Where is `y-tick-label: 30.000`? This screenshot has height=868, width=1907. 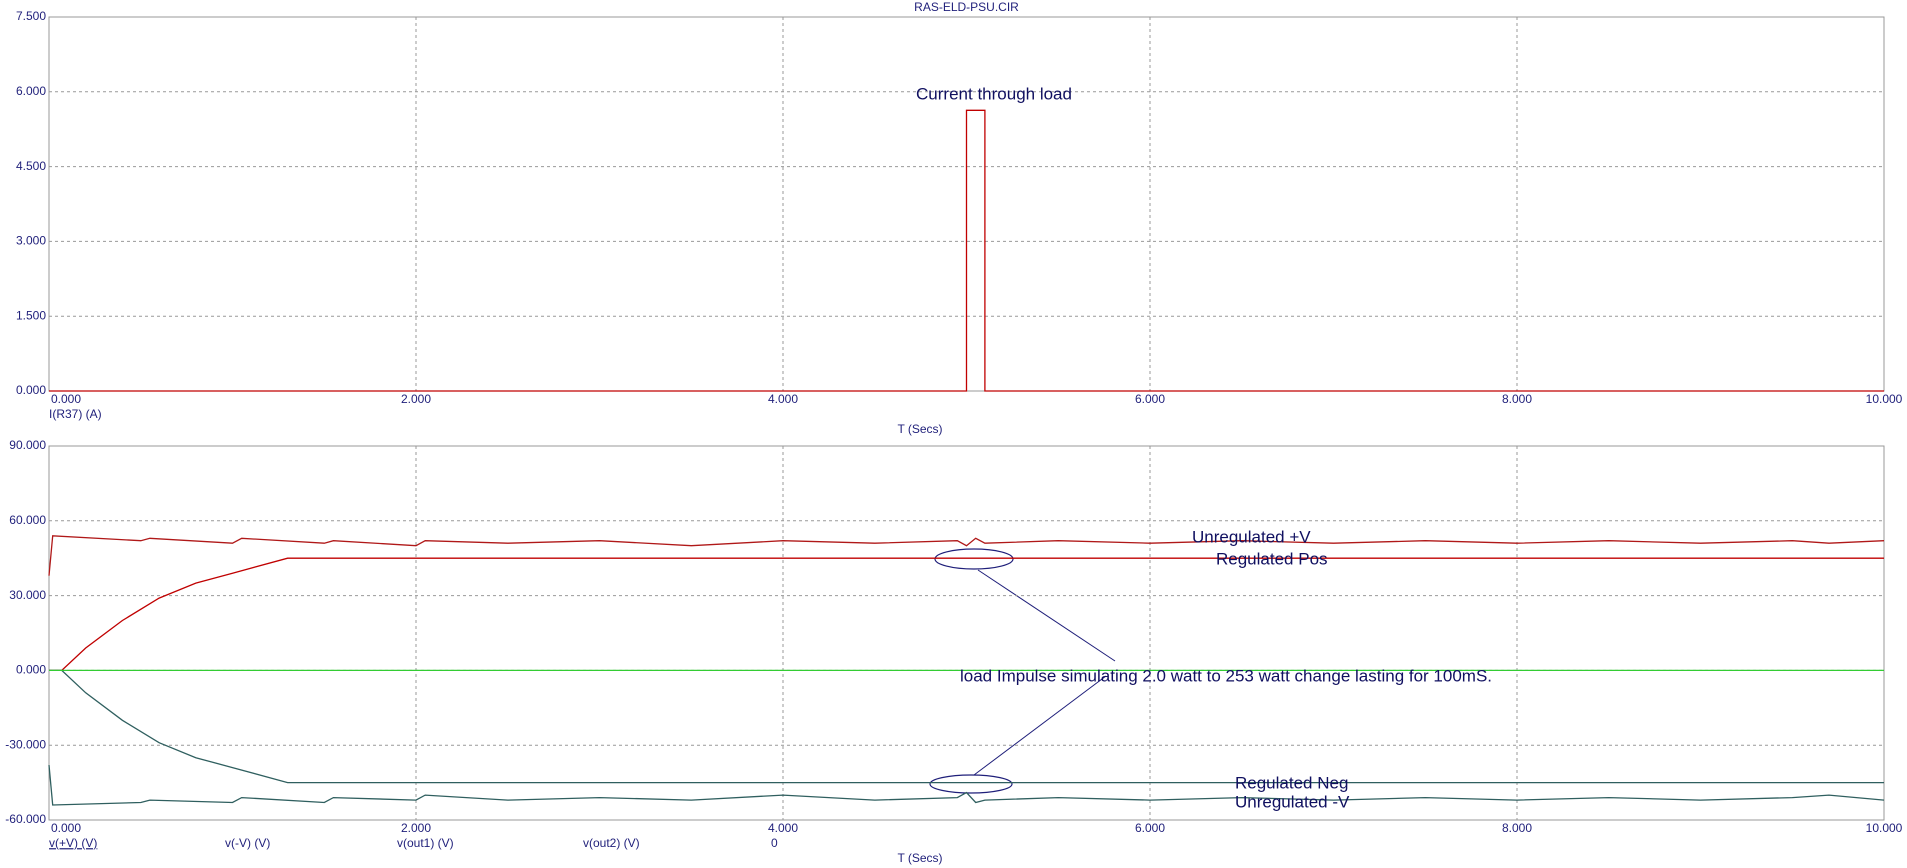 y-tick-label: 30.000 is located at coordinates (27, 595).